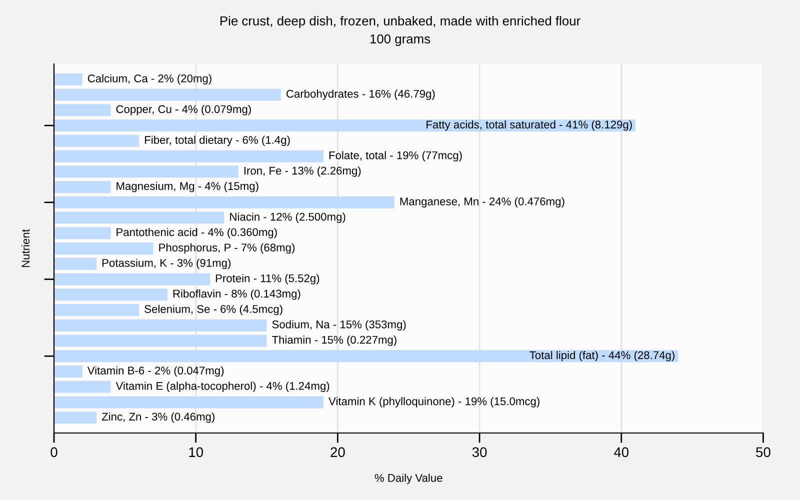 The image size is (800, 500). Describe the element at coordinates (213, 310) in the screenshot. I see `y-tick-label: Selenium, Se - 6% (4.5mcg)` at that location.